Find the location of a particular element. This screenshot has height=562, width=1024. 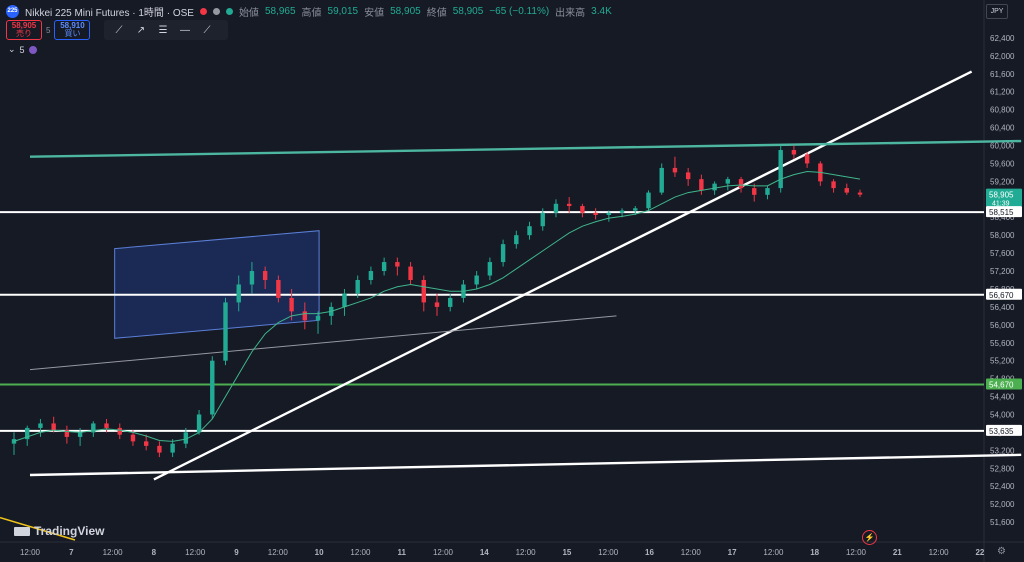

change-value: −65 (−0.11%) is located at coordinates (519, 11).